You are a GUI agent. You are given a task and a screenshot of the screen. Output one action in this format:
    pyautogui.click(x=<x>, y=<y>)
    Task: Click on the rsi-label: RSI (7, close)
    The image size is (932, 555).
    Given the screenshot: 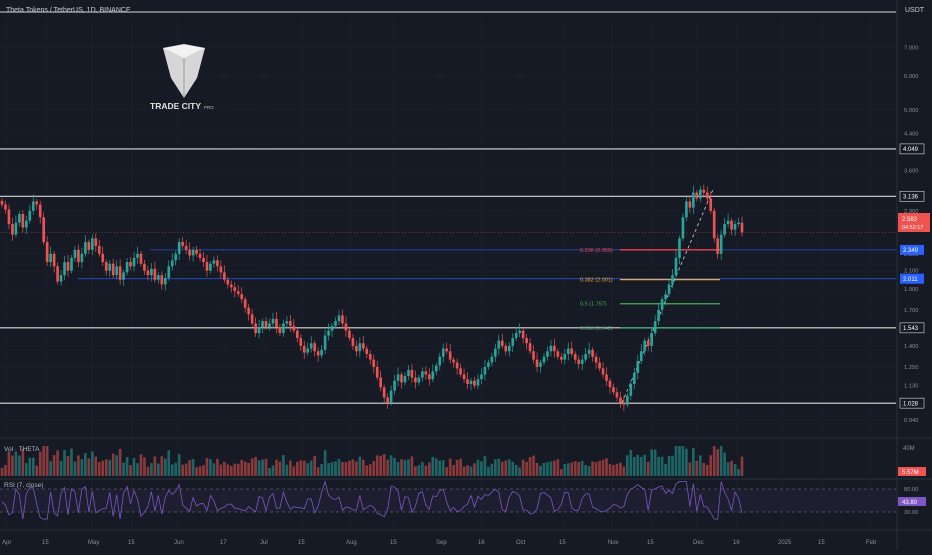 What is the action you would take?
    pyautogui.click(x=23, y=485)
    